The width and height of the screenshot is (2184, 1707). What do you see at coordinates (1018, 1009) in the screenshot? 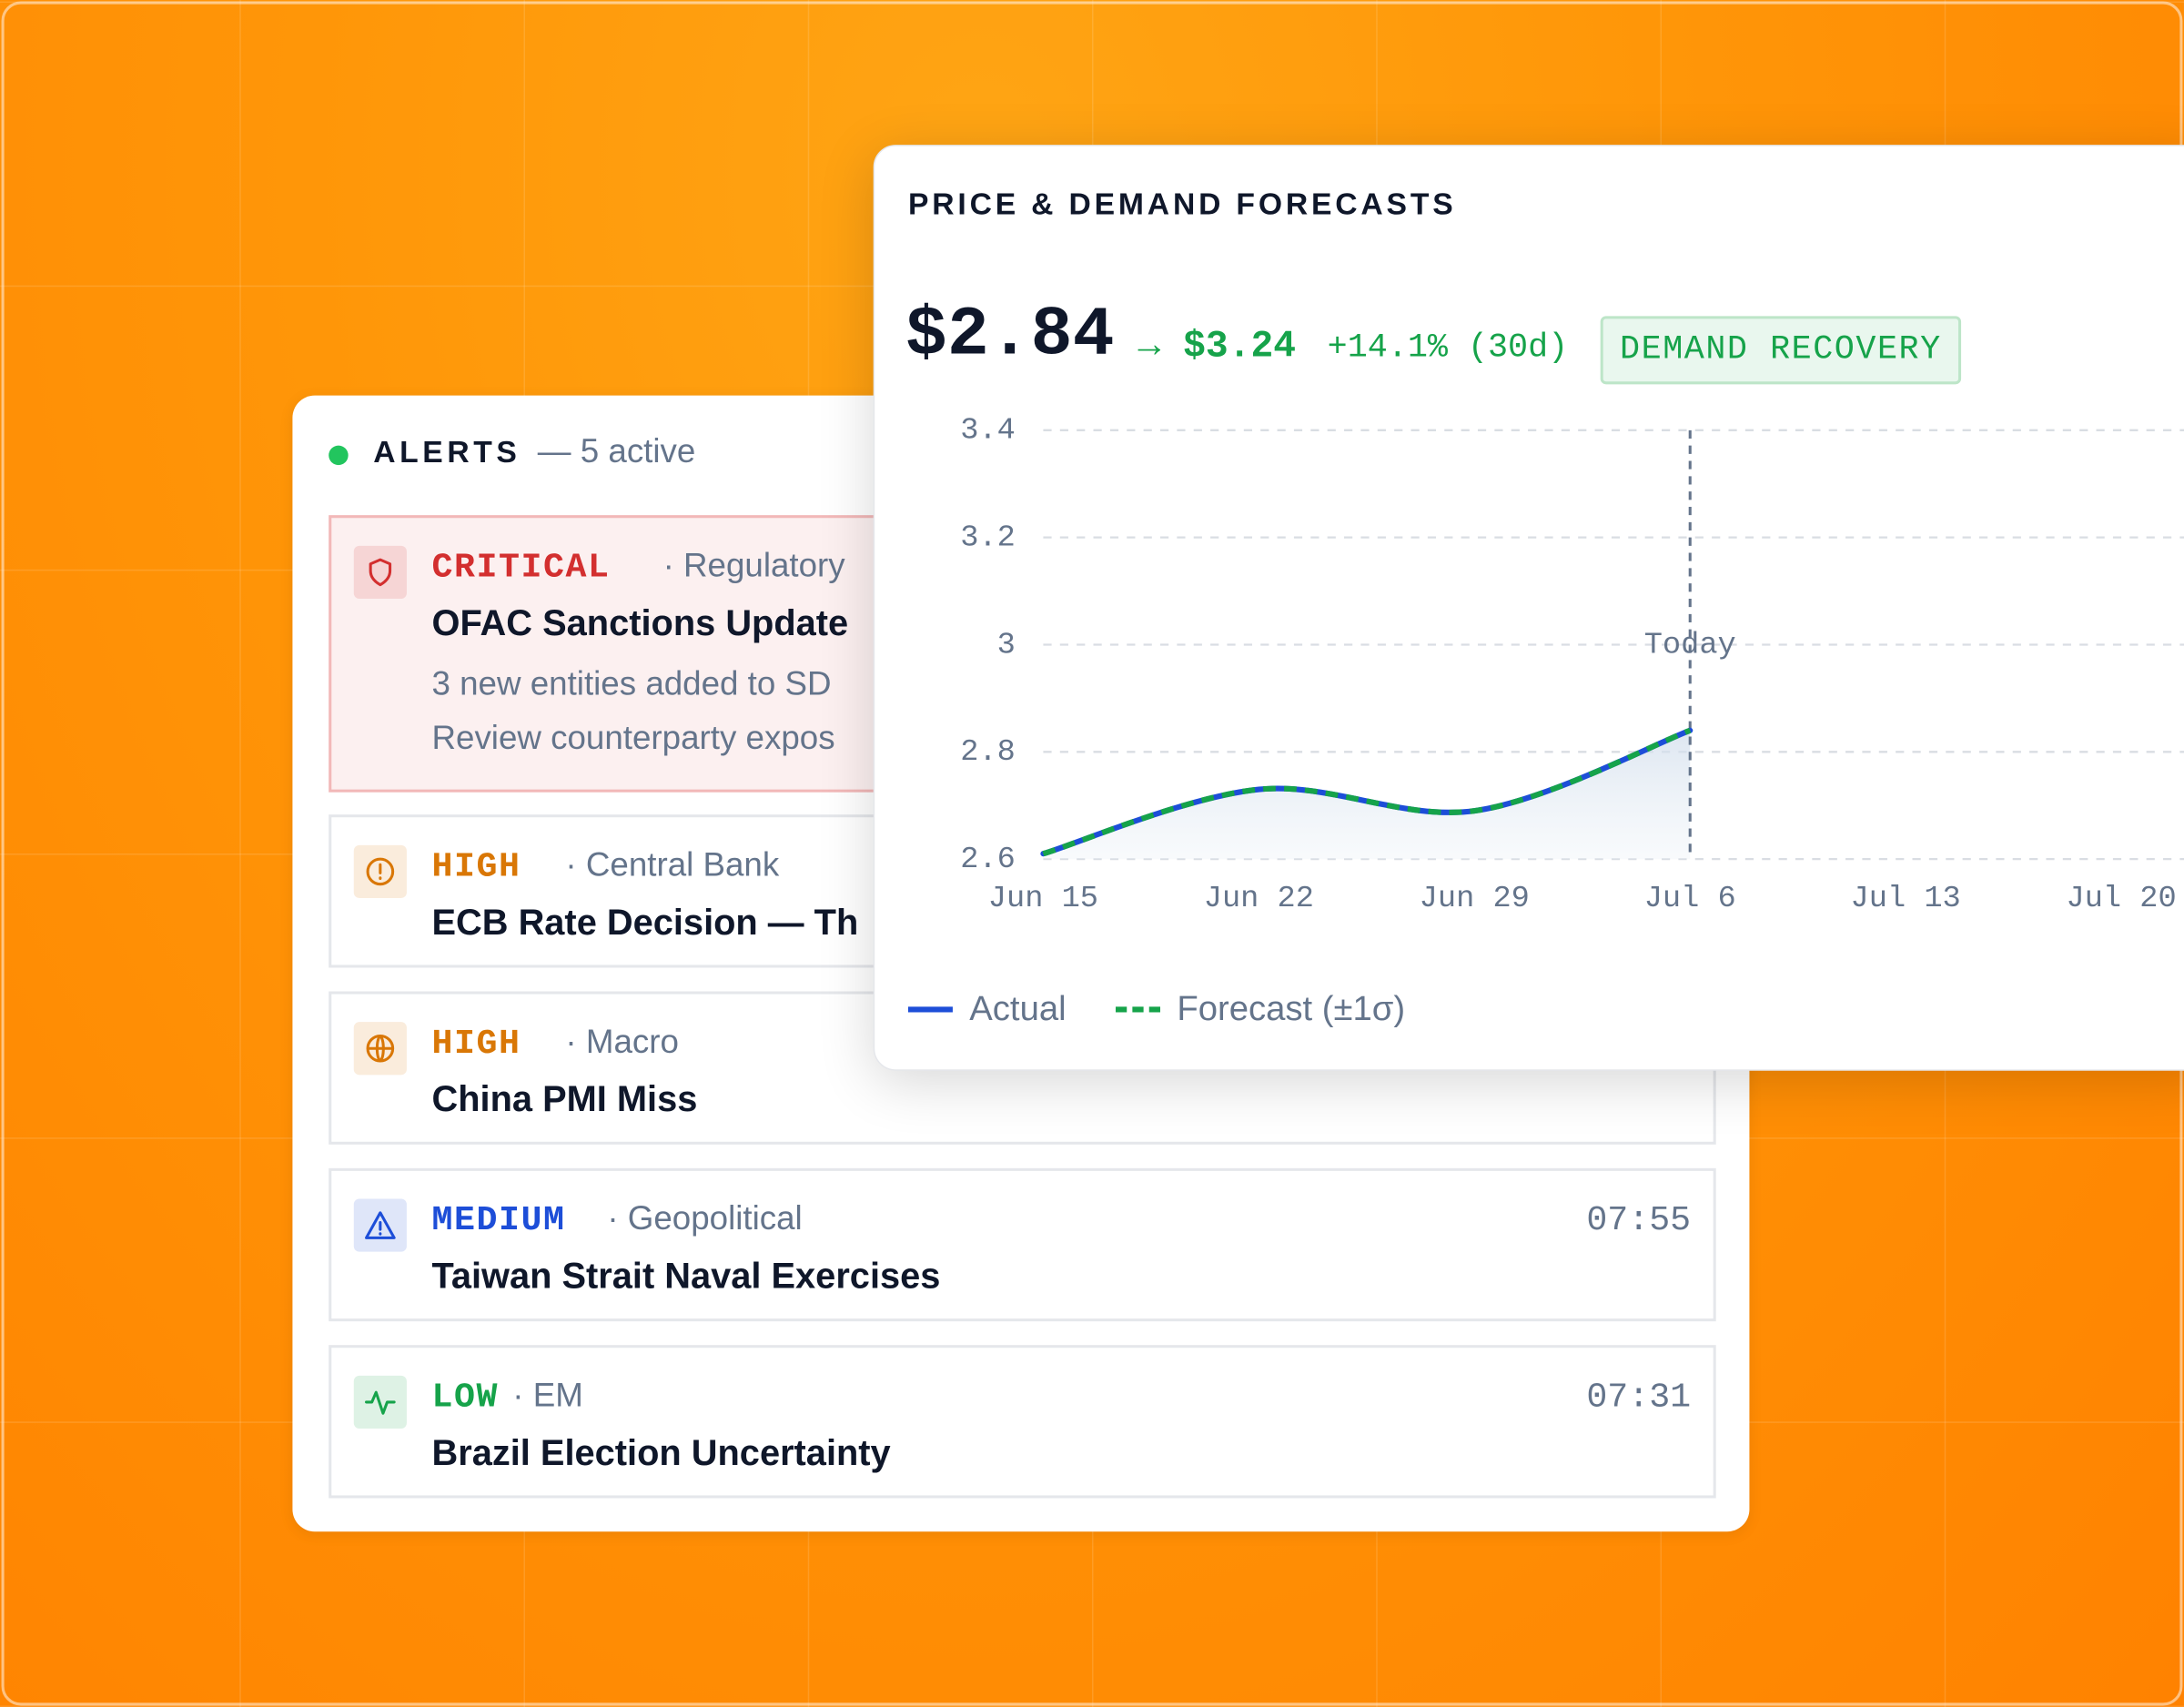
I see `legend-label: Actual` at bounding box center [1018, 1009].